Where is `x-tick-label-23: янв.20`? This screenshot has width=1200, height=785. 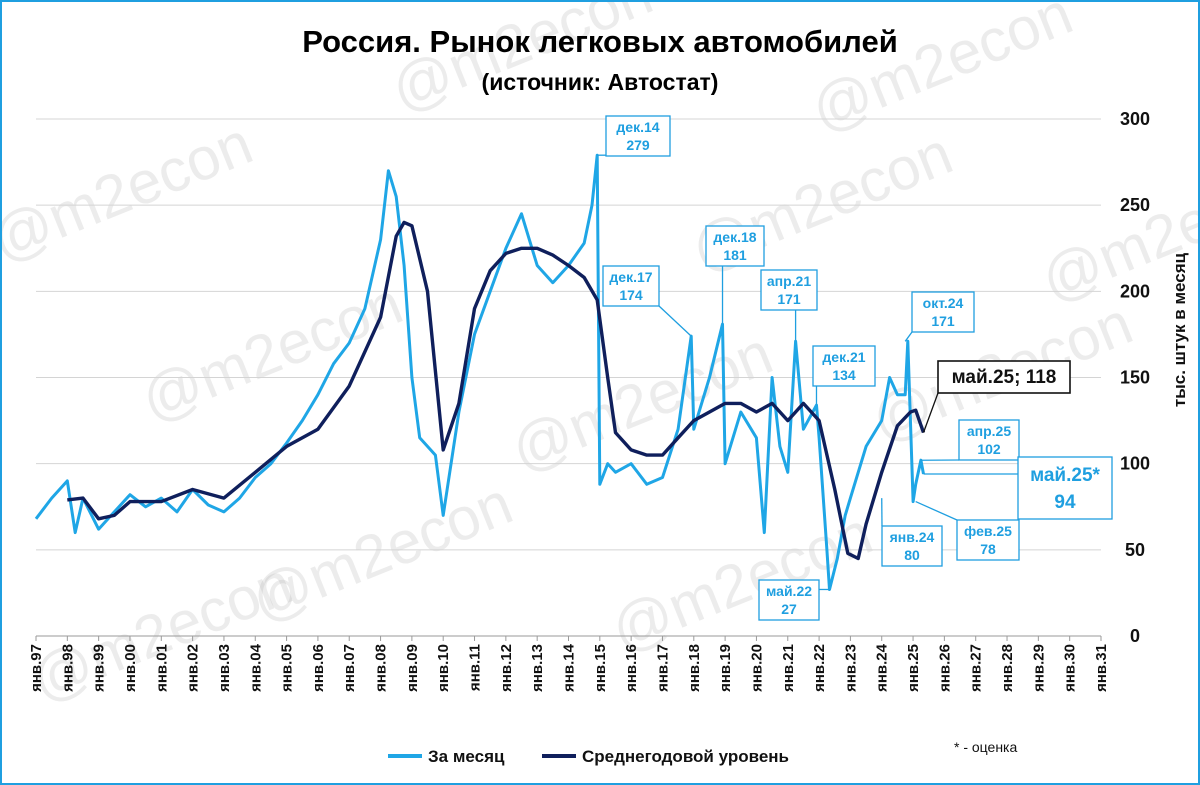
x-tick-label-23: янв.20 is located at coordinates (756, 668).